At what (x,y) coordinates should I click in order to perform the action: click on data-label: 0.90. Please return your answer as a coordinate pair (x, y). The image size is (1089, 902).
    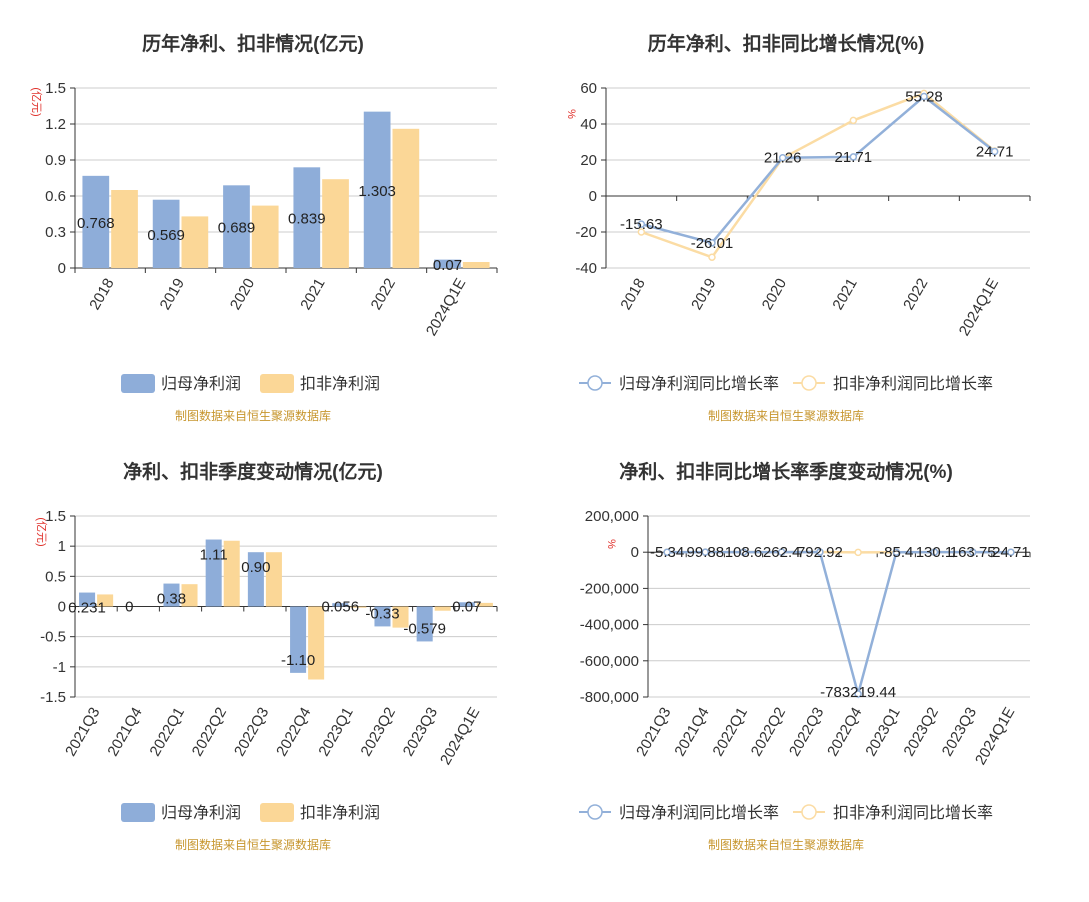
    Looking at the image, I should click on (255, 567).